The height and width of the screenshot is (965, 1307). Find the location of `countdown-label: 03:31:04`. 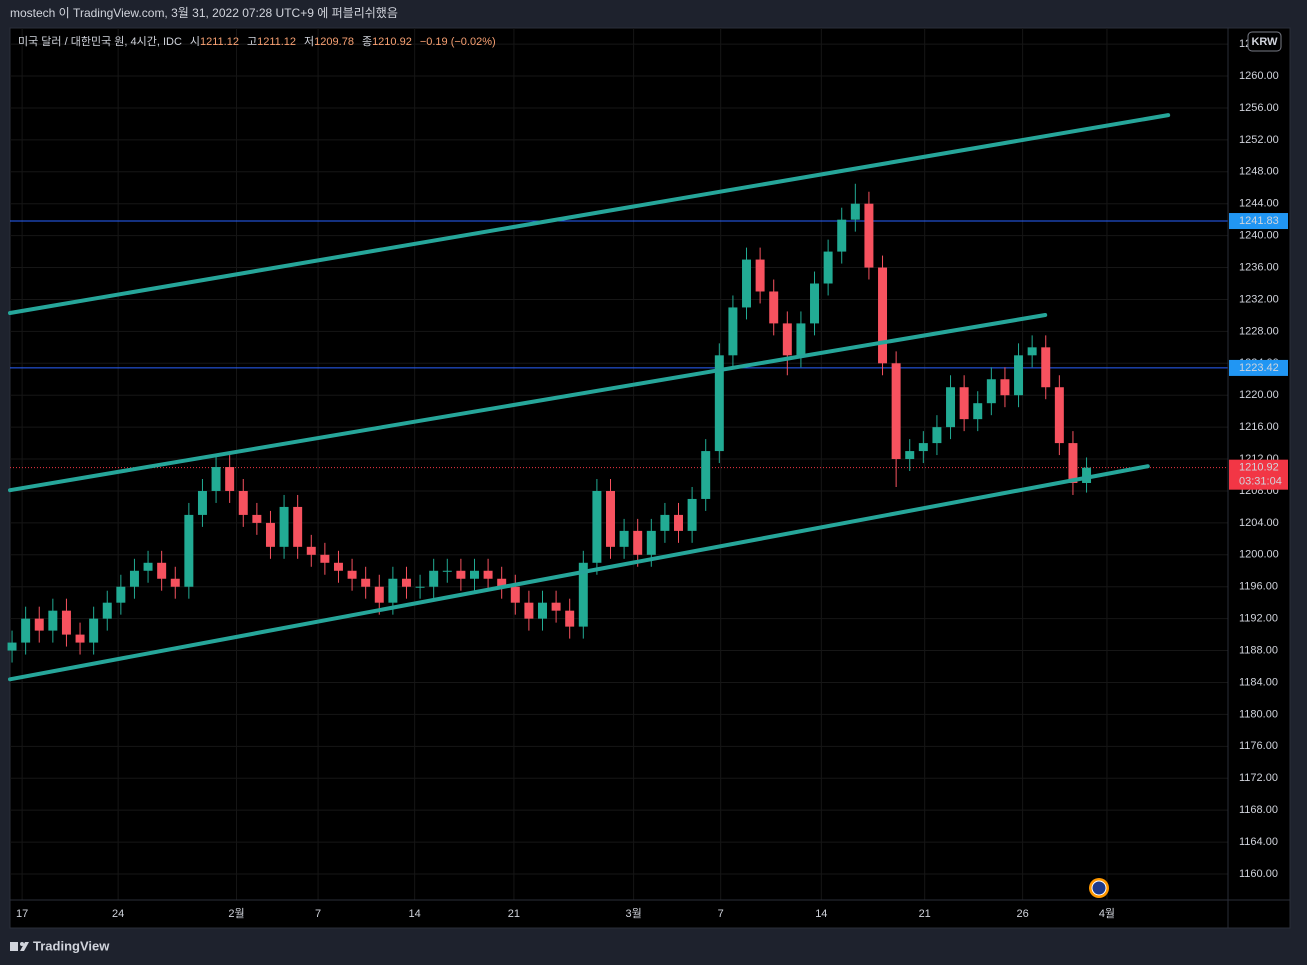

countdown-label: 03:31:04 is located at coordinates (1260, 482).